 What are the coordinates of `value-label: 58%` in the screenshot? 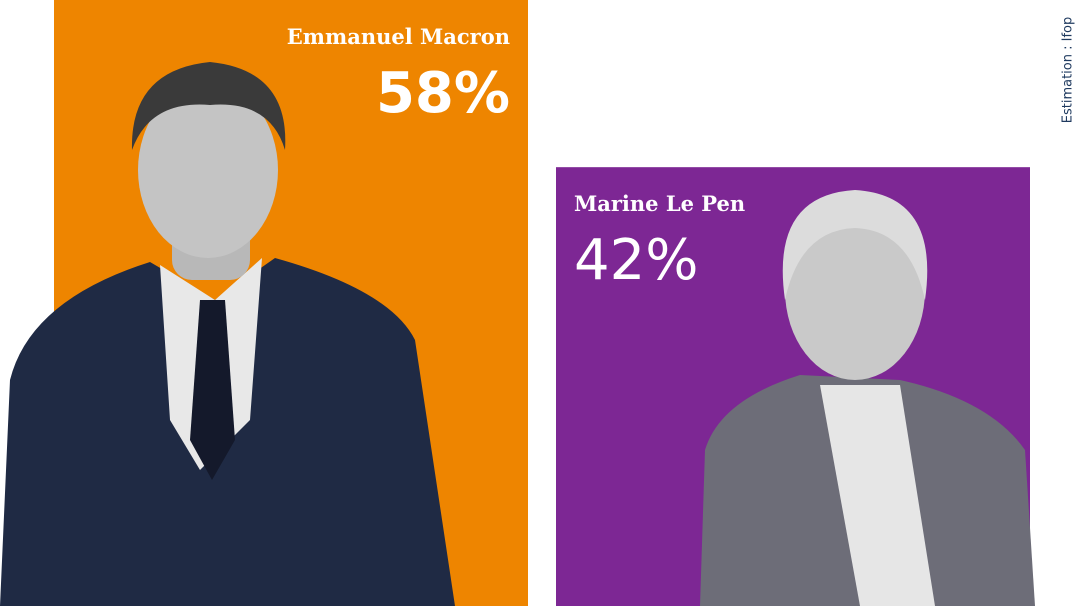 It's located at (443, 93).